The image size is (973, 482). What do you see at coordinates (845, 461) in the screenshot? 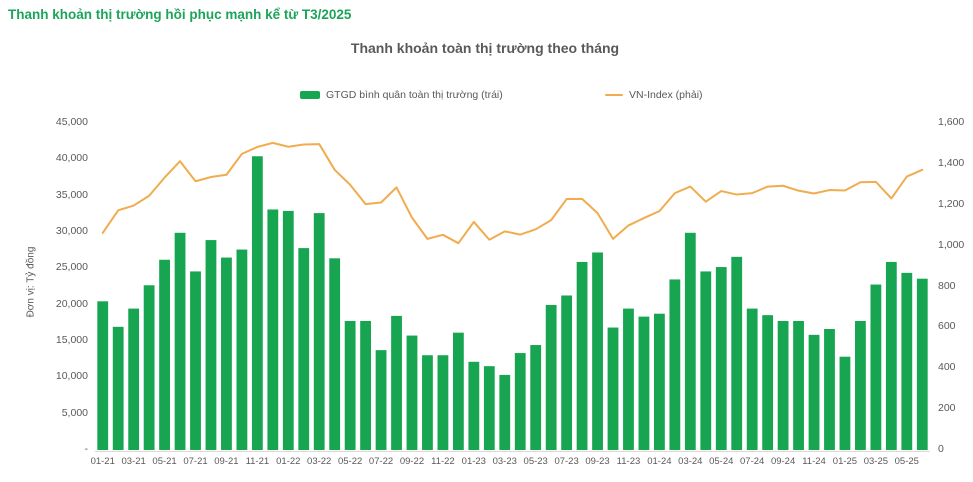
I see `x-tick-01-25: 01-25` at bounding box center [845, 461].